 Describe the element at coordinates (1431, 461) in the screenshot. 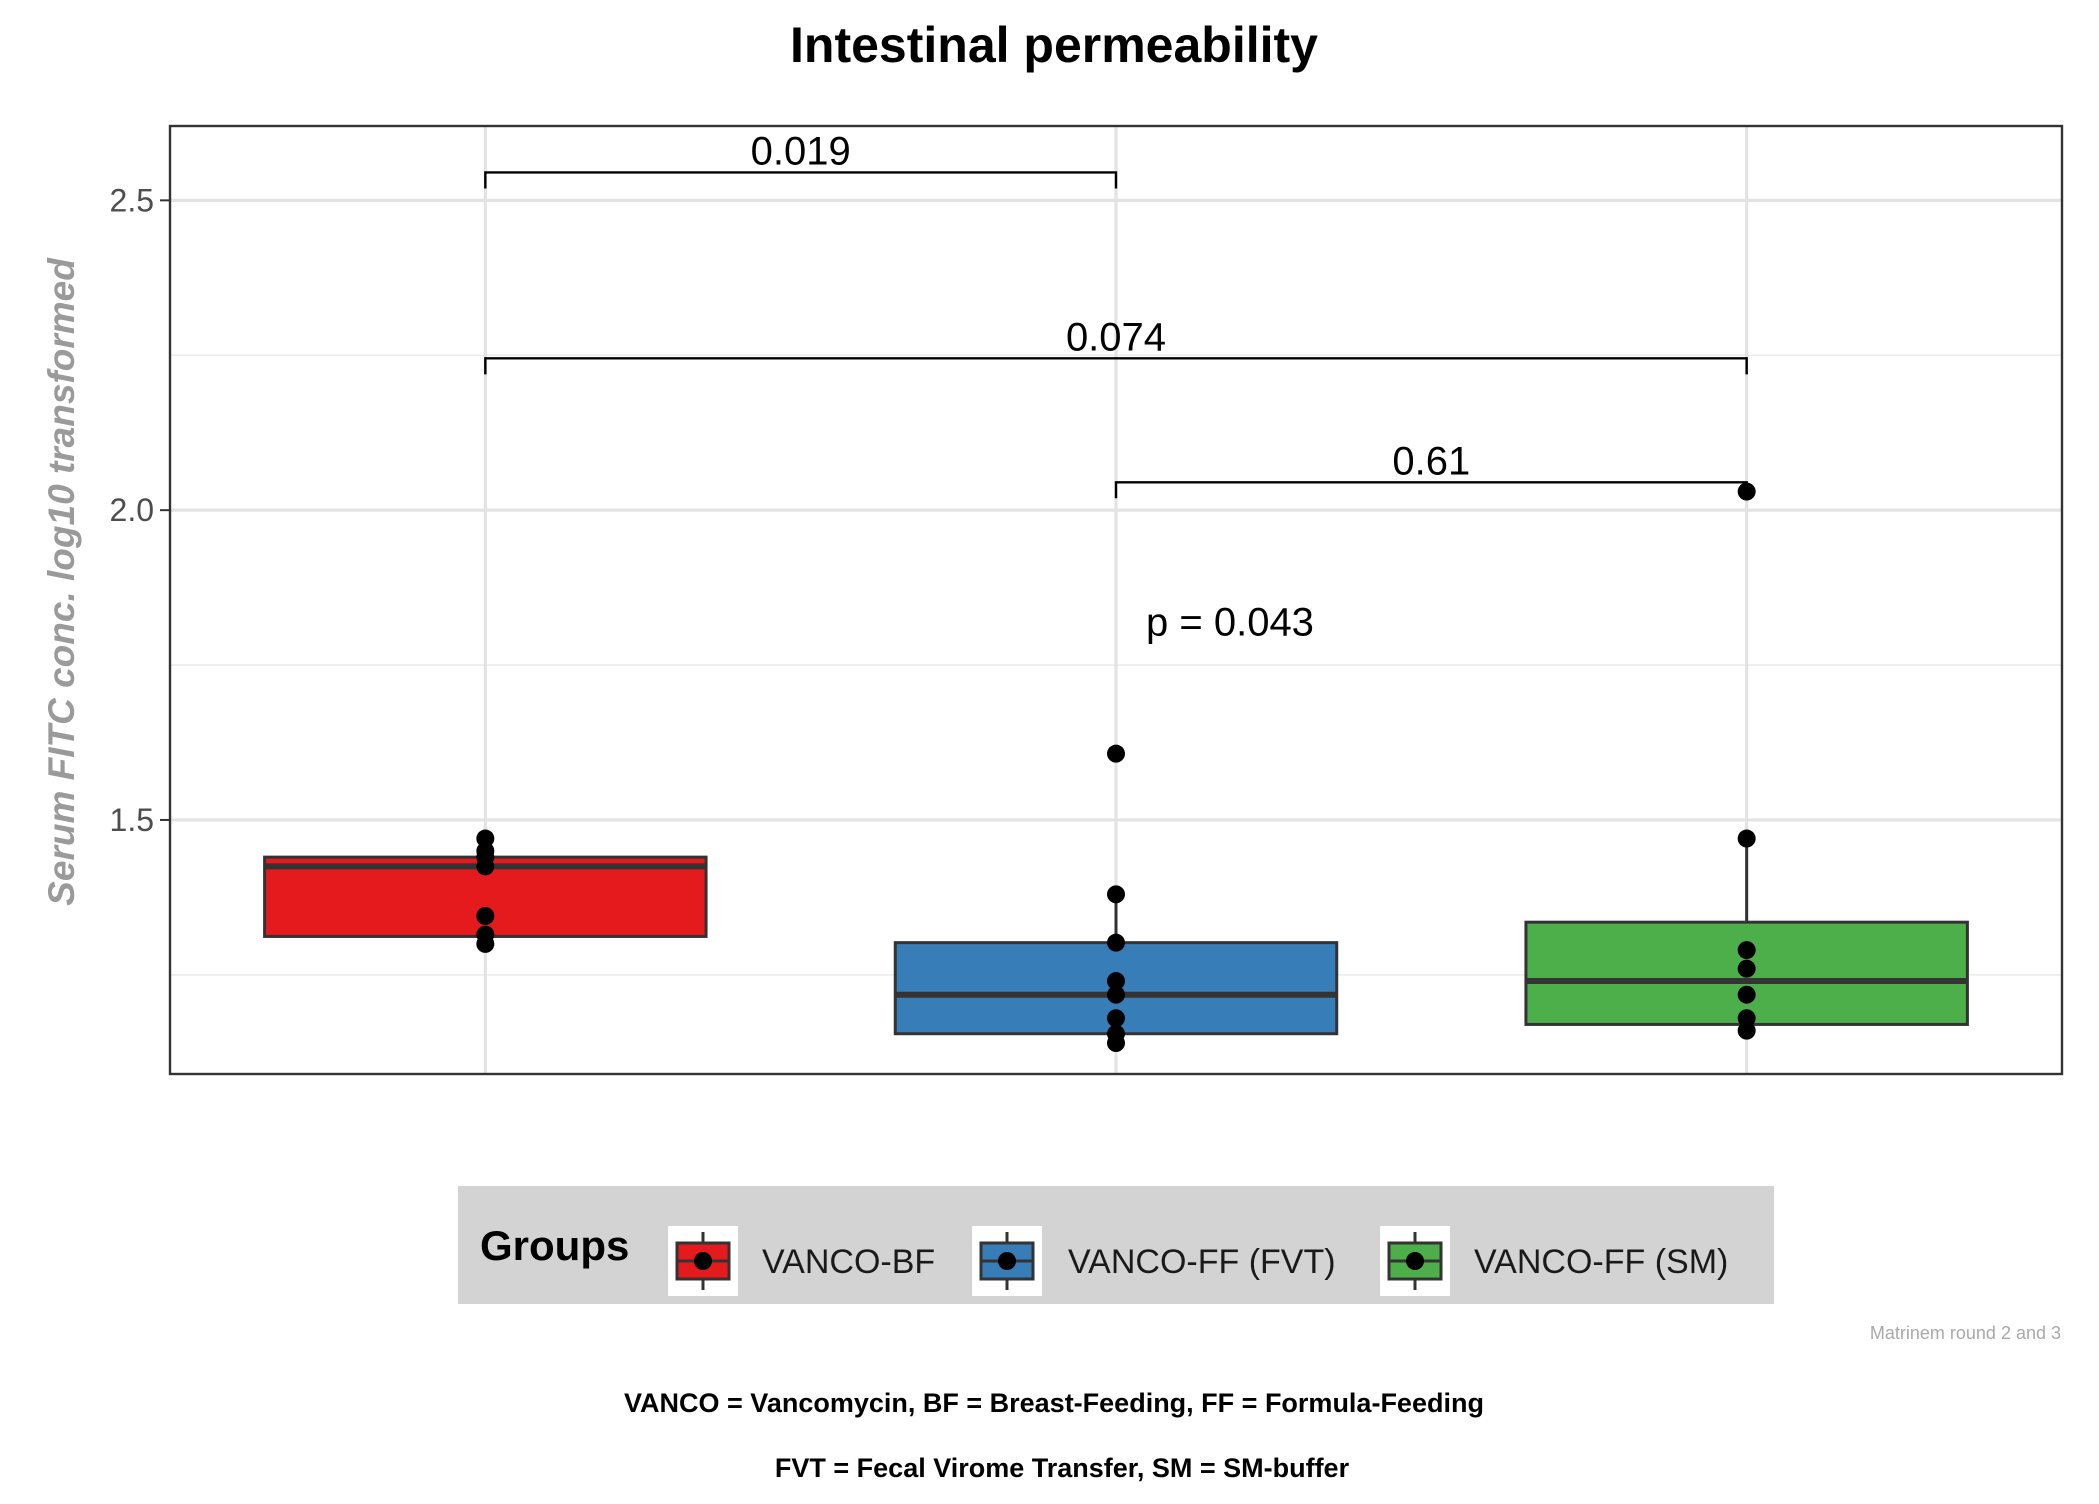

I see `comparison-p-value: 0.61` at that location.